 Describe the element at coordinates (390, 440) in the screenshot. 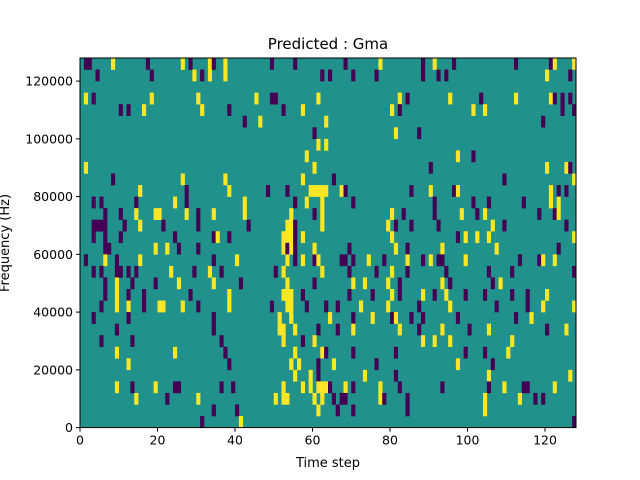

I see `x-tick-label: 80` at that location.